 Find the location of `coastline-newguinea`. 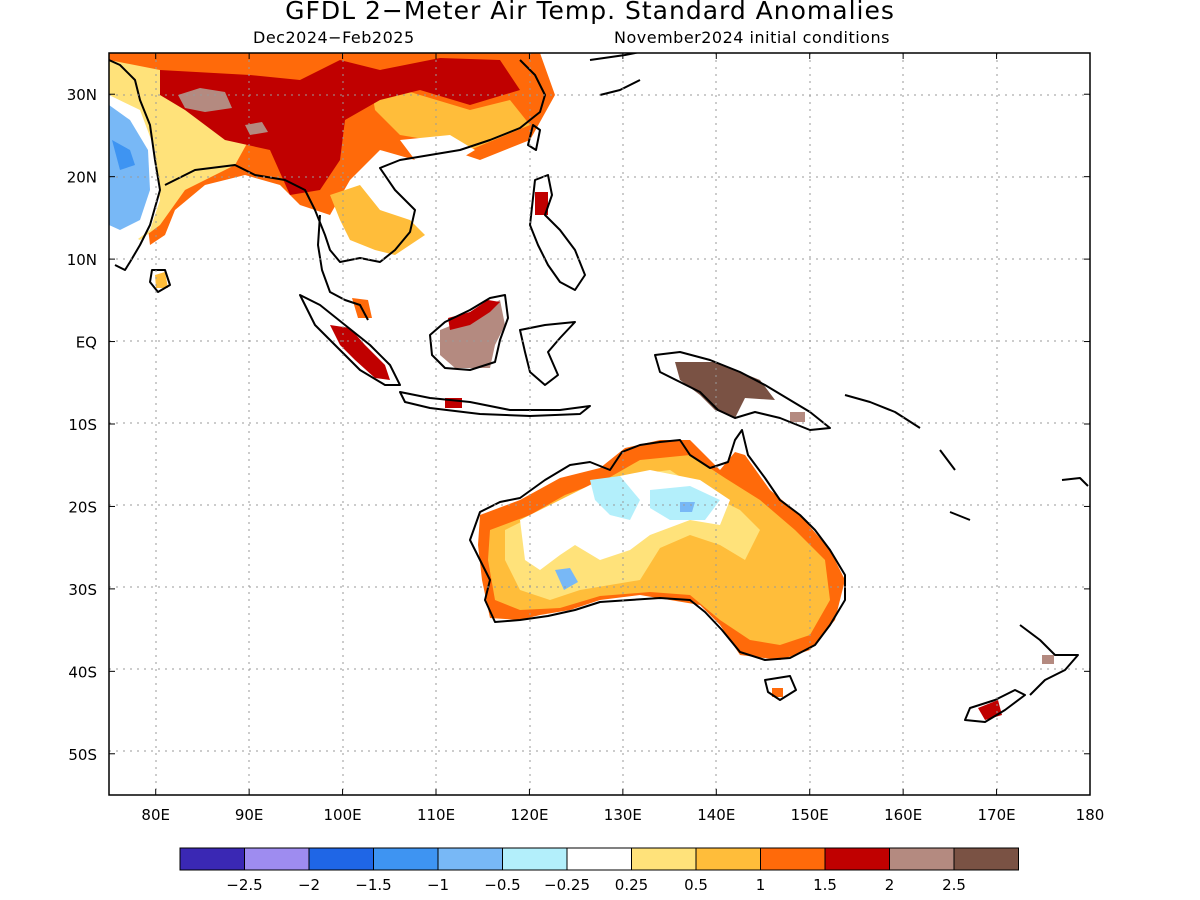

coastline-newguinea is located at coordinates (742, 391).